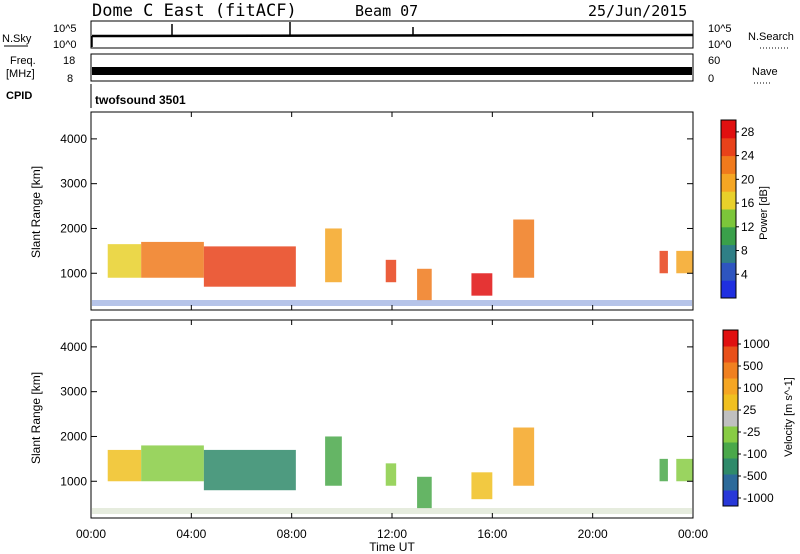 This screenshot has width=800, height=554. Describe the element at coordinates (758, 498) in the screenshot. I see `colorbar-tick-label: -1000` at that location.